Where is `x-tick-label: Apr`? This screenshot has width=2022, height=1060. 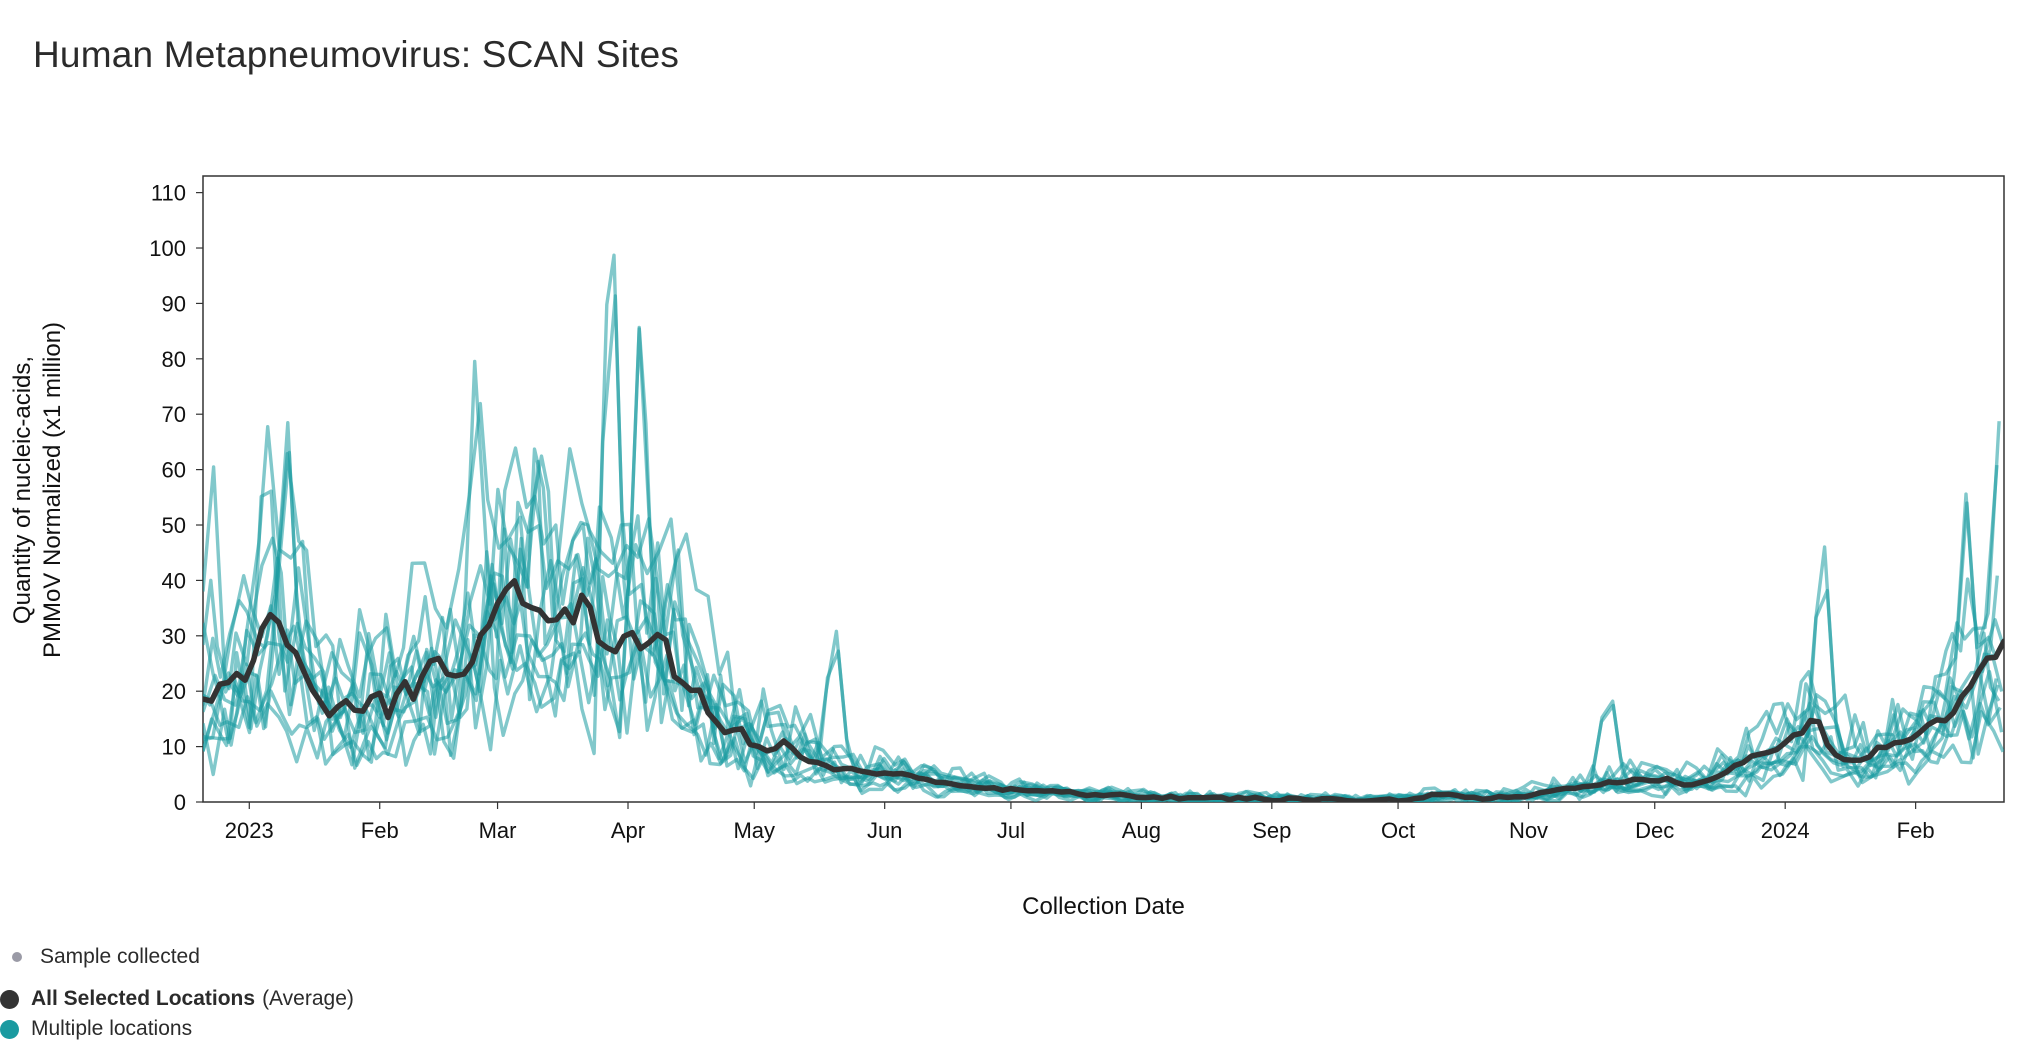
x-tick-label: Apr is located at coordinates (628, 830).